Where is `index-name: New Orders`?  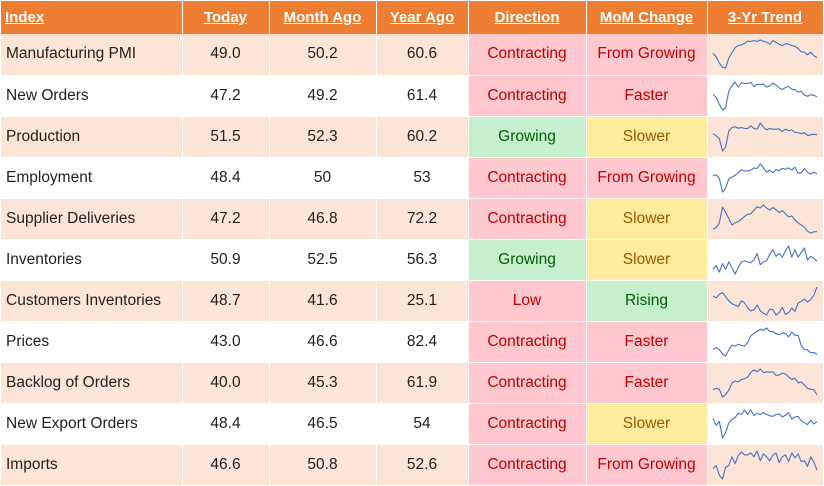 index-name: New Orders is located at coordinates (92, 96).